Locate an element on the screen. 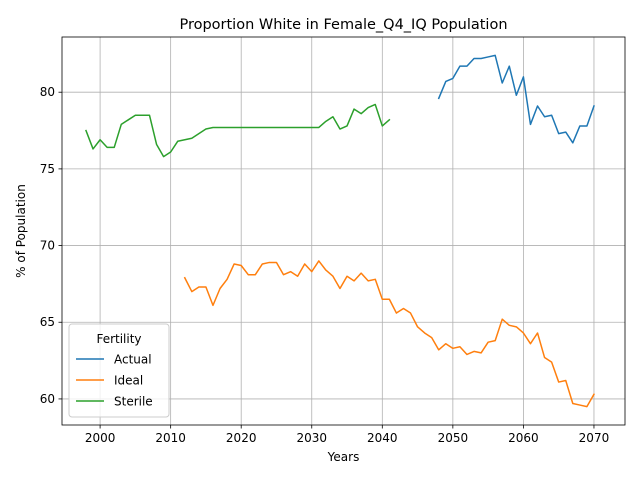 The image size is (640, 480). x-tick-label: 2010 is located at coordinates (170, 438).